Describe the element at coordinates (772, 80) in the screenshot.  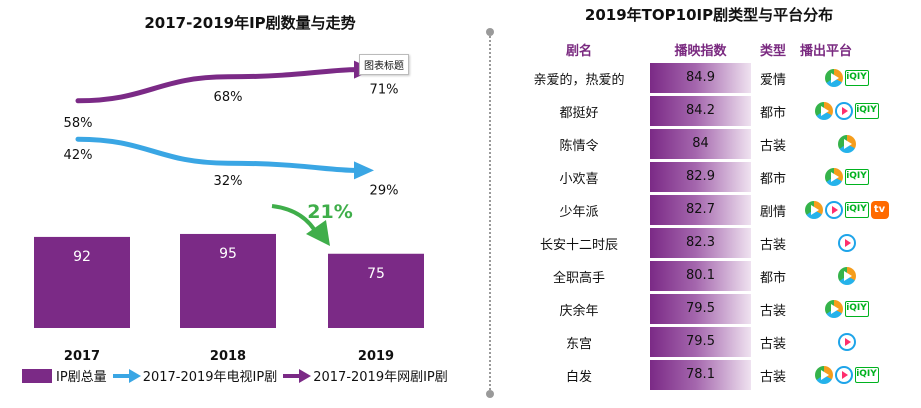
I see `genre-cell: 爱情` at that location.